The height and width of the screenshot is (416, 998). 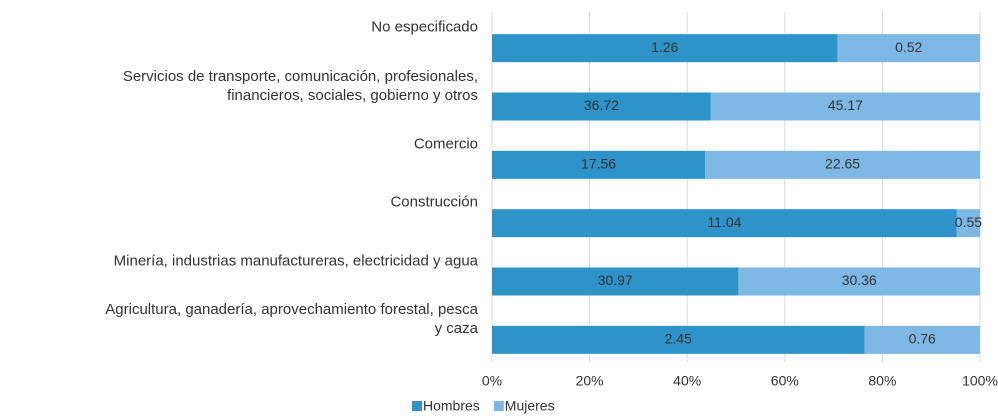 I want to click on data-label: 17.56, so click(x=598, y=164).